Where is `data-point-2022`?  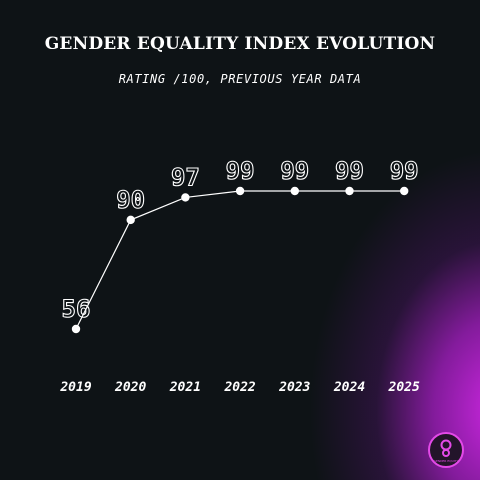
data-point-2022 is located at coordinates (240, 191).